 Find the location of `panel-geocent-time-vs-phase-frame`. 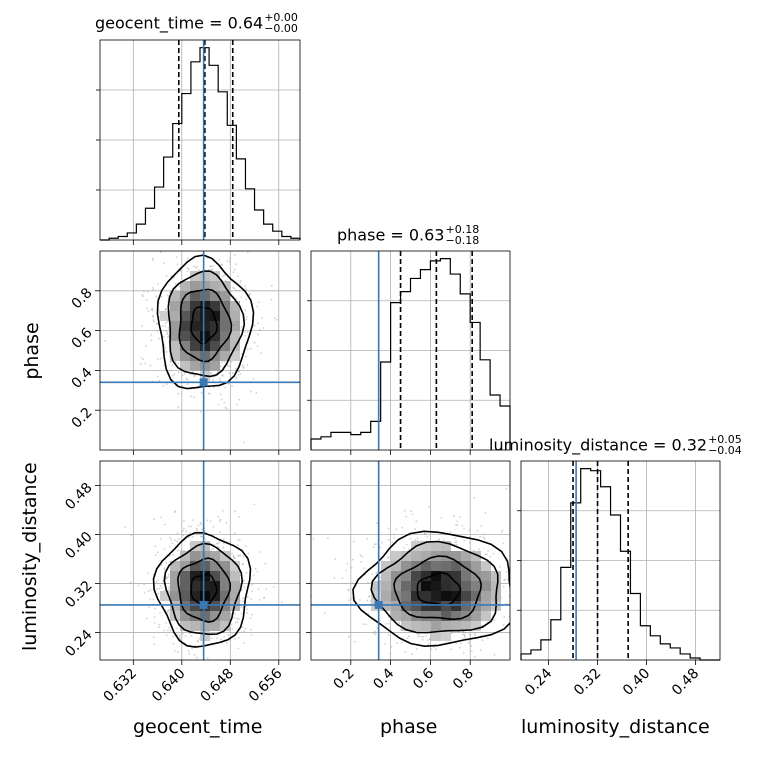

panel-geocent-time-vs-phase-frame is located at coordinates (200, 350).